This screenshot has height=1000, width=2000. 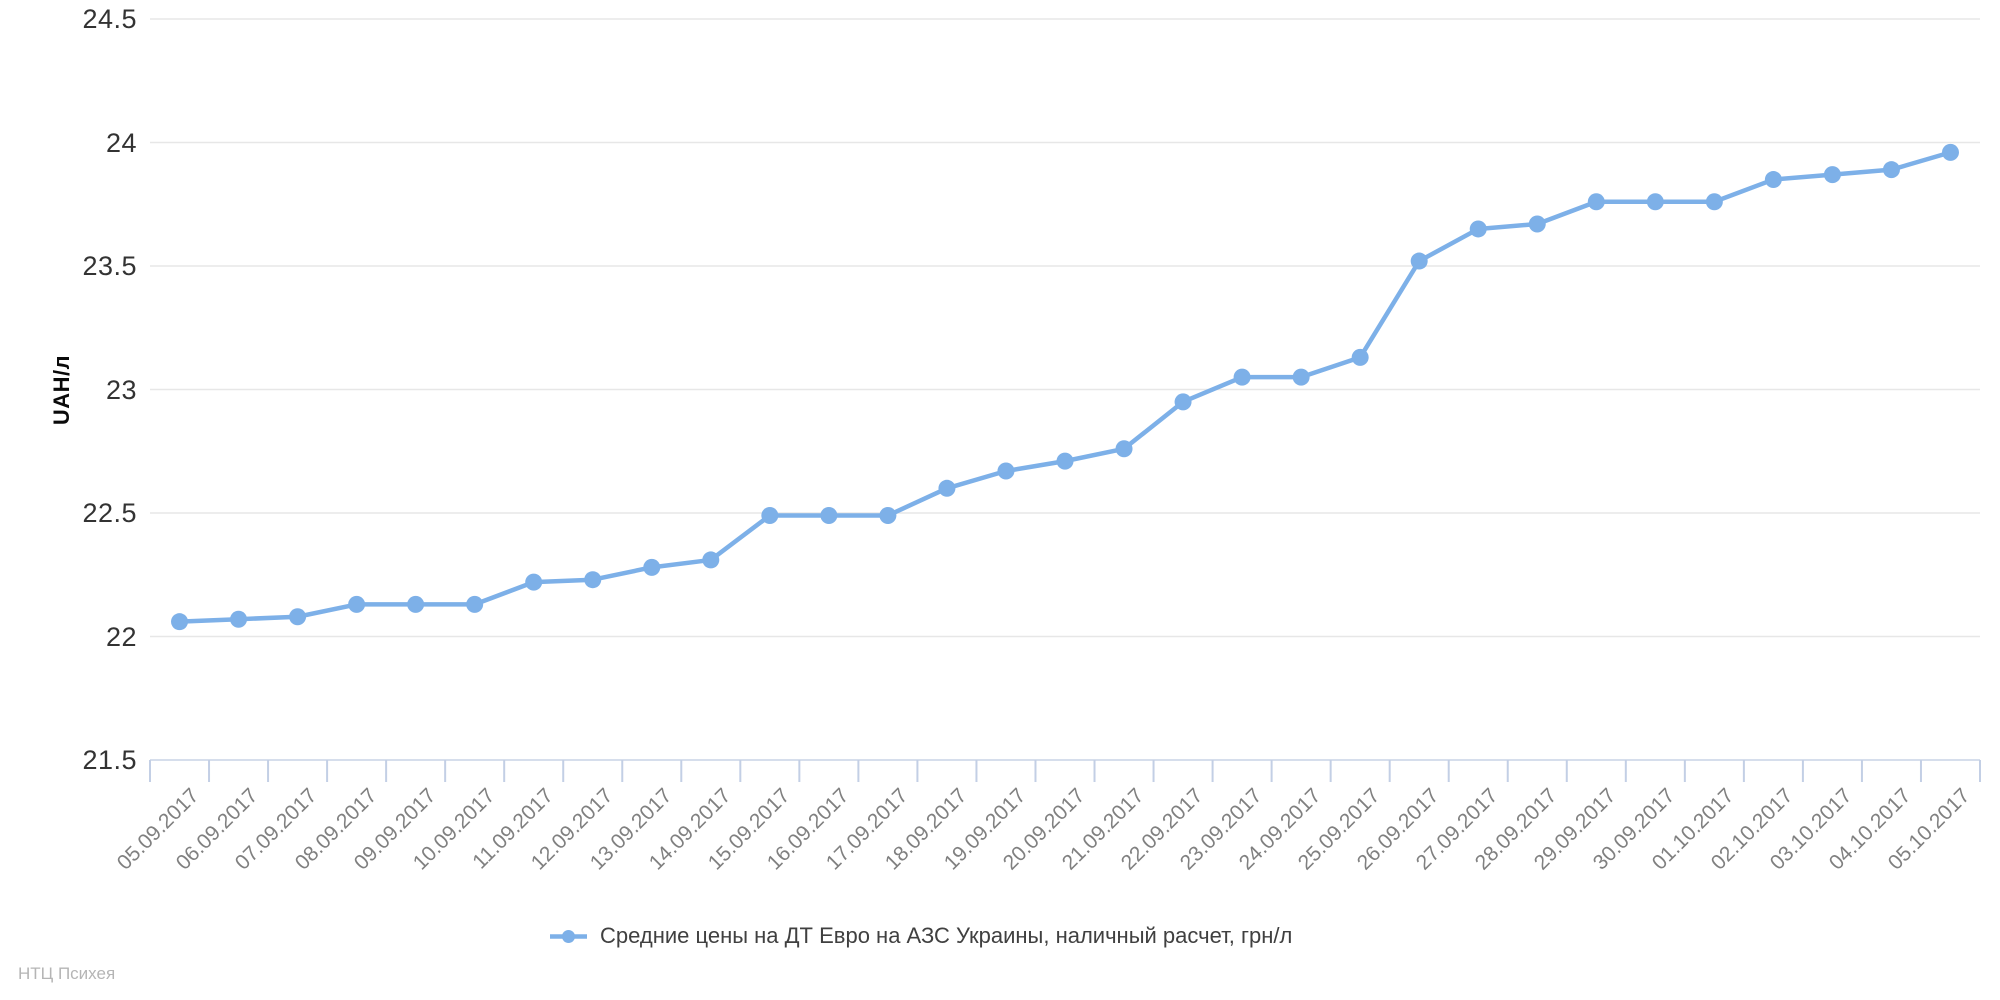 I want to click on credit-label: НТЦ Психея, so click(x=67, y=973).